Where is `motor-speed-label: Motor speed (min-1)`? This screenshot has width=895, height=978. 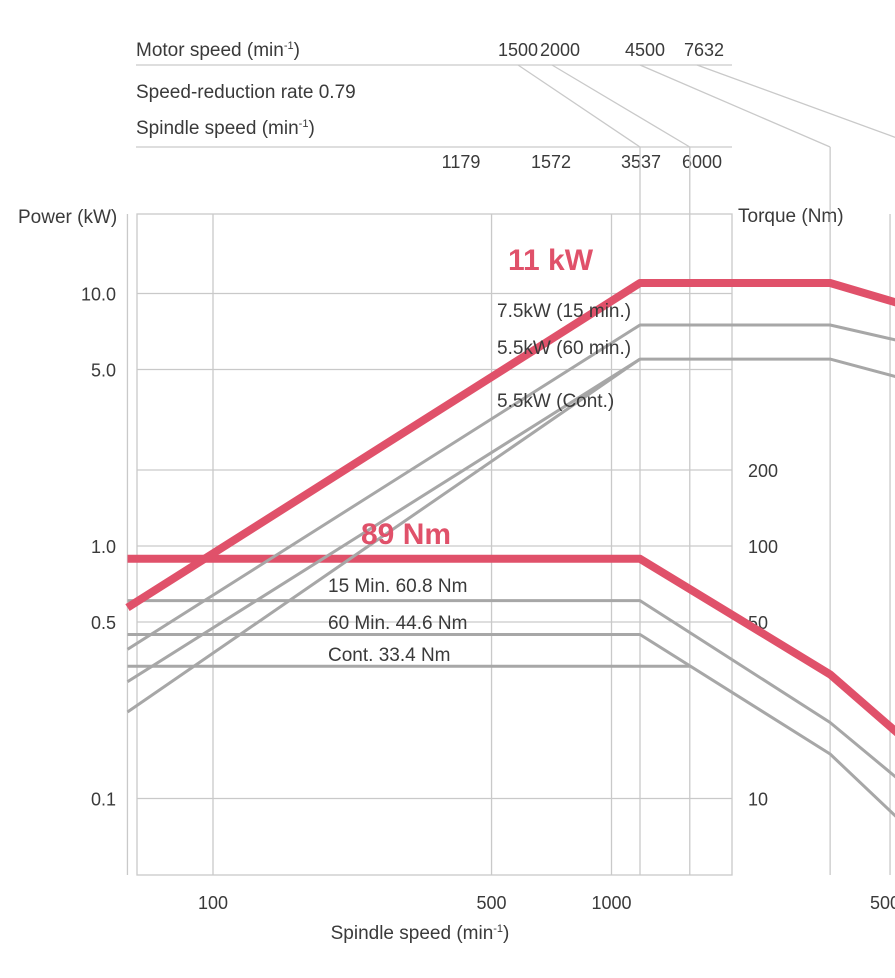
motor-speed-label: Motor speed (min-1) is located at coordinates (218, 50).